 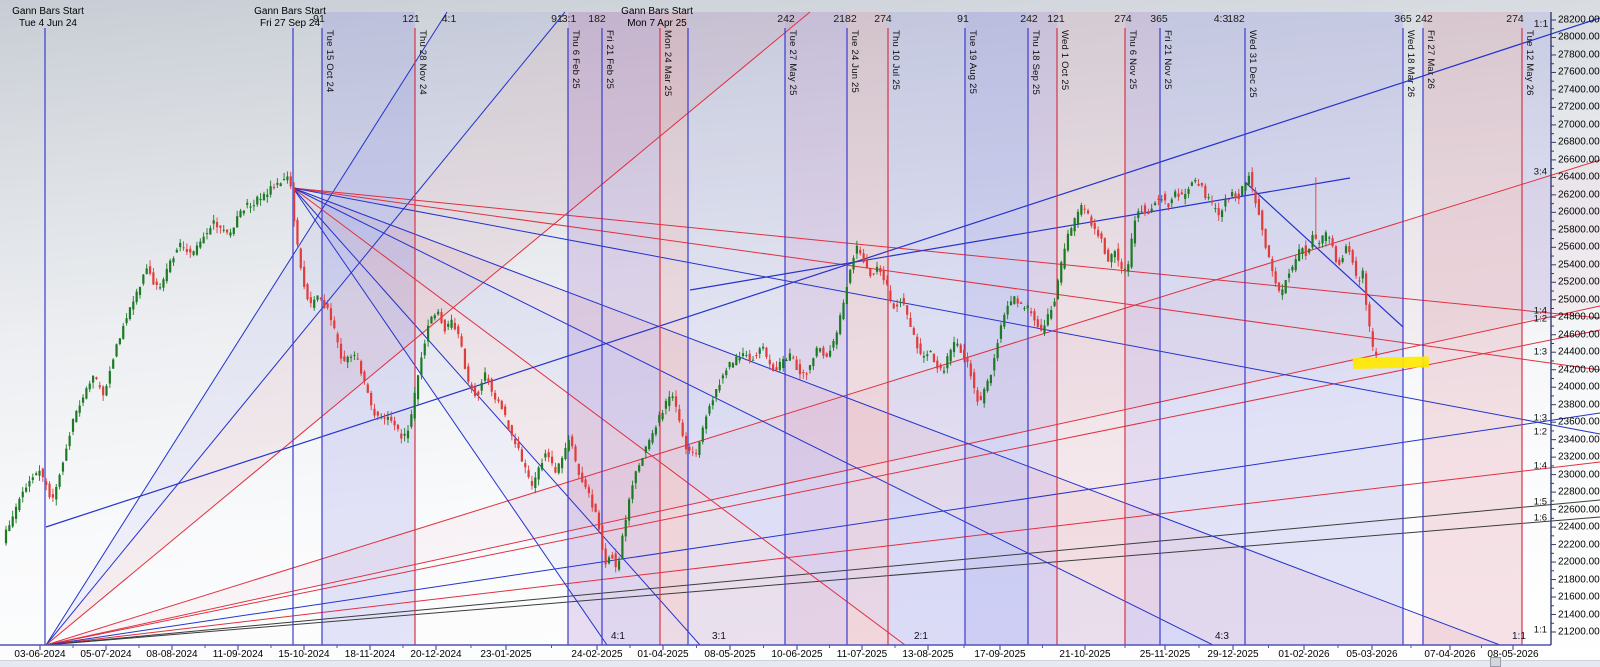 I want to click on price-axis-label: 23800.00, so click(x=1579, y=405).